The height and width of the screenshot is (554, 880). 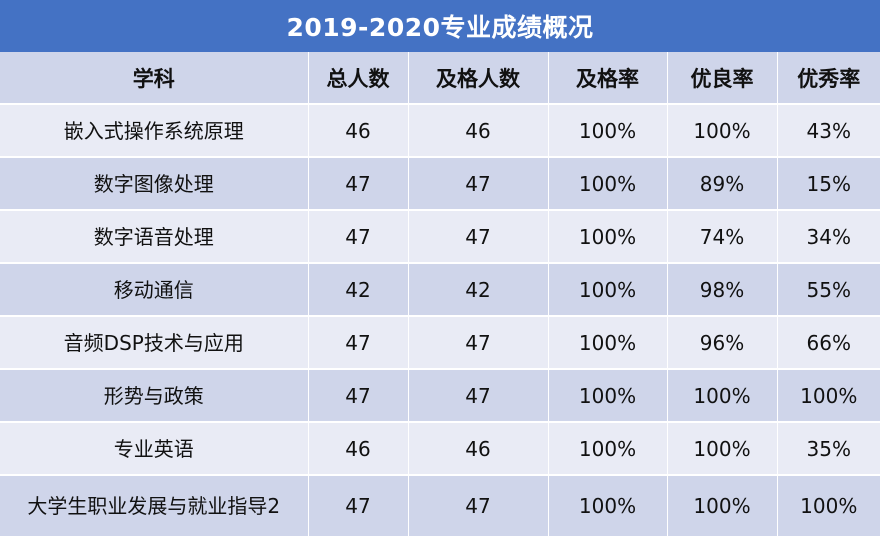 I want to click on table-row: 数字图像处理 47 47 100% 89% 15%, so click(x=440, y=184).